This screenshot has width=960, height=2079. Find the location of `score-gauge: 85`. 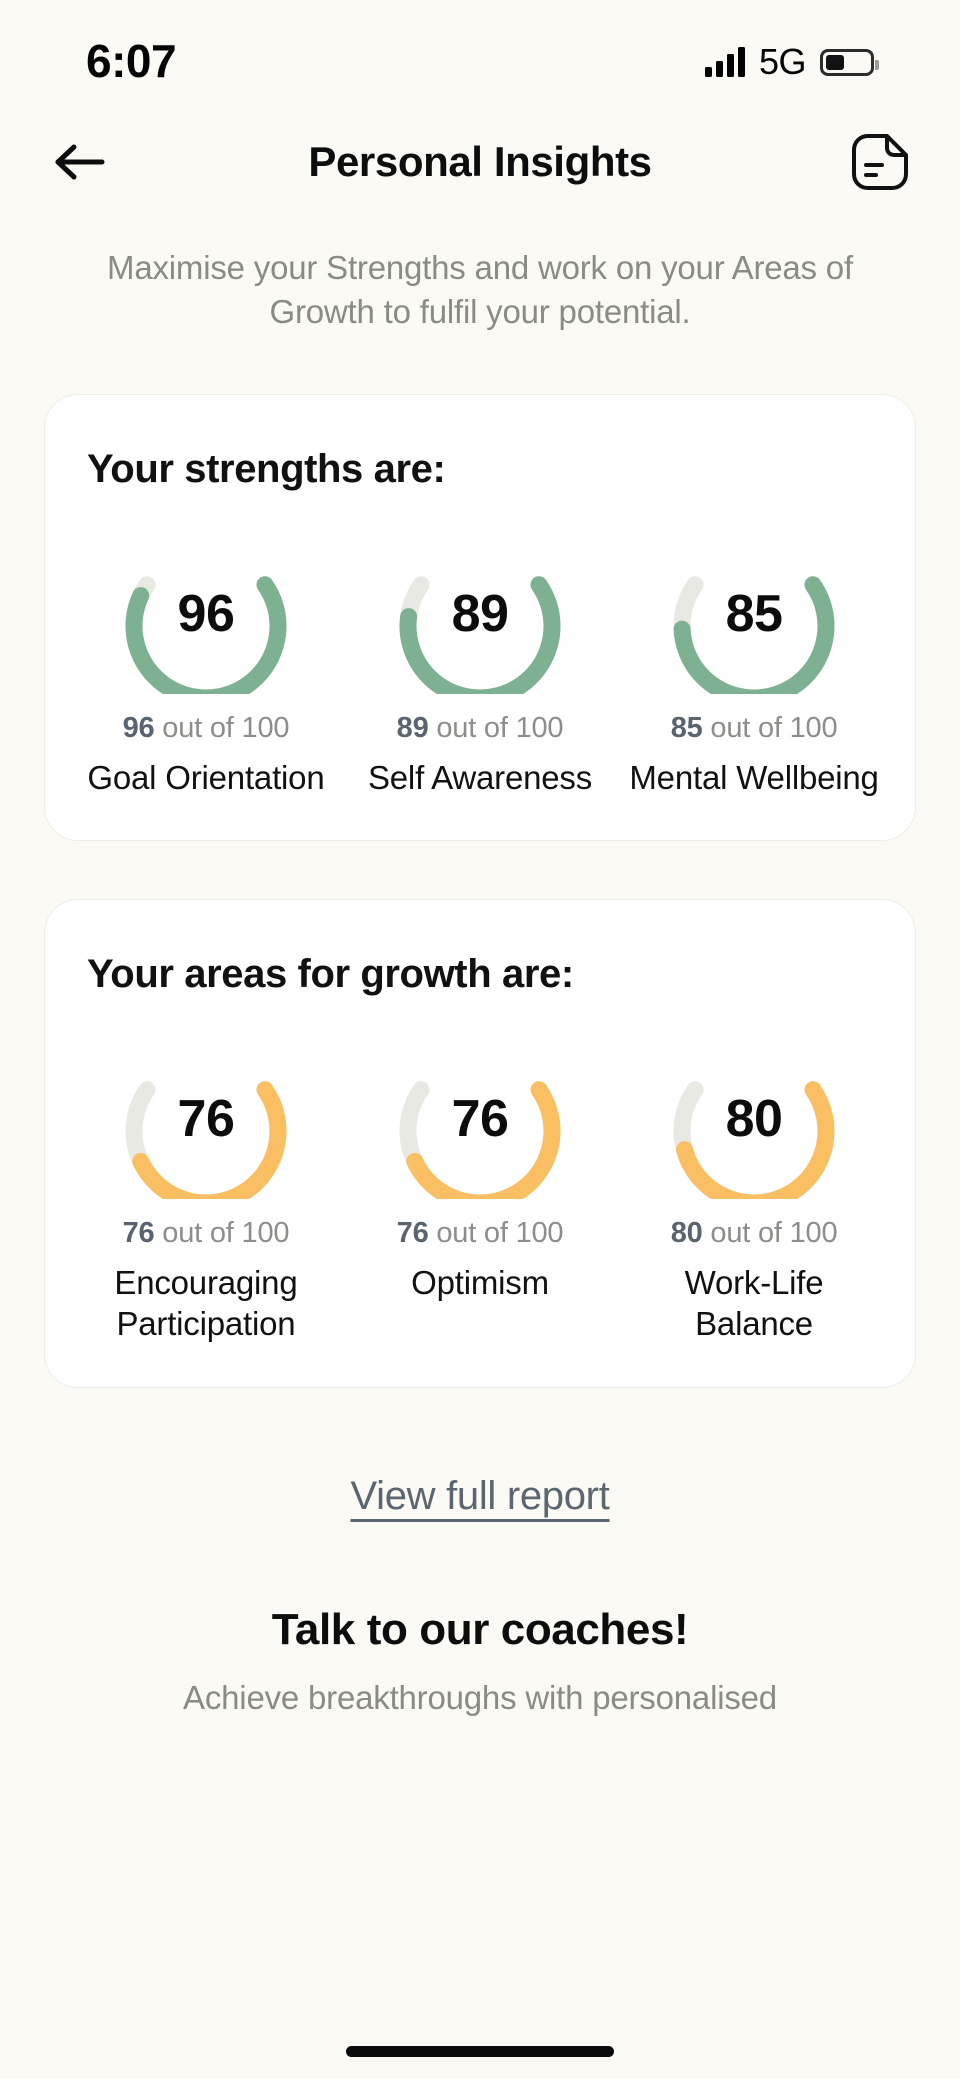

score-gauge: 85 is located at coordinates (754, 614).